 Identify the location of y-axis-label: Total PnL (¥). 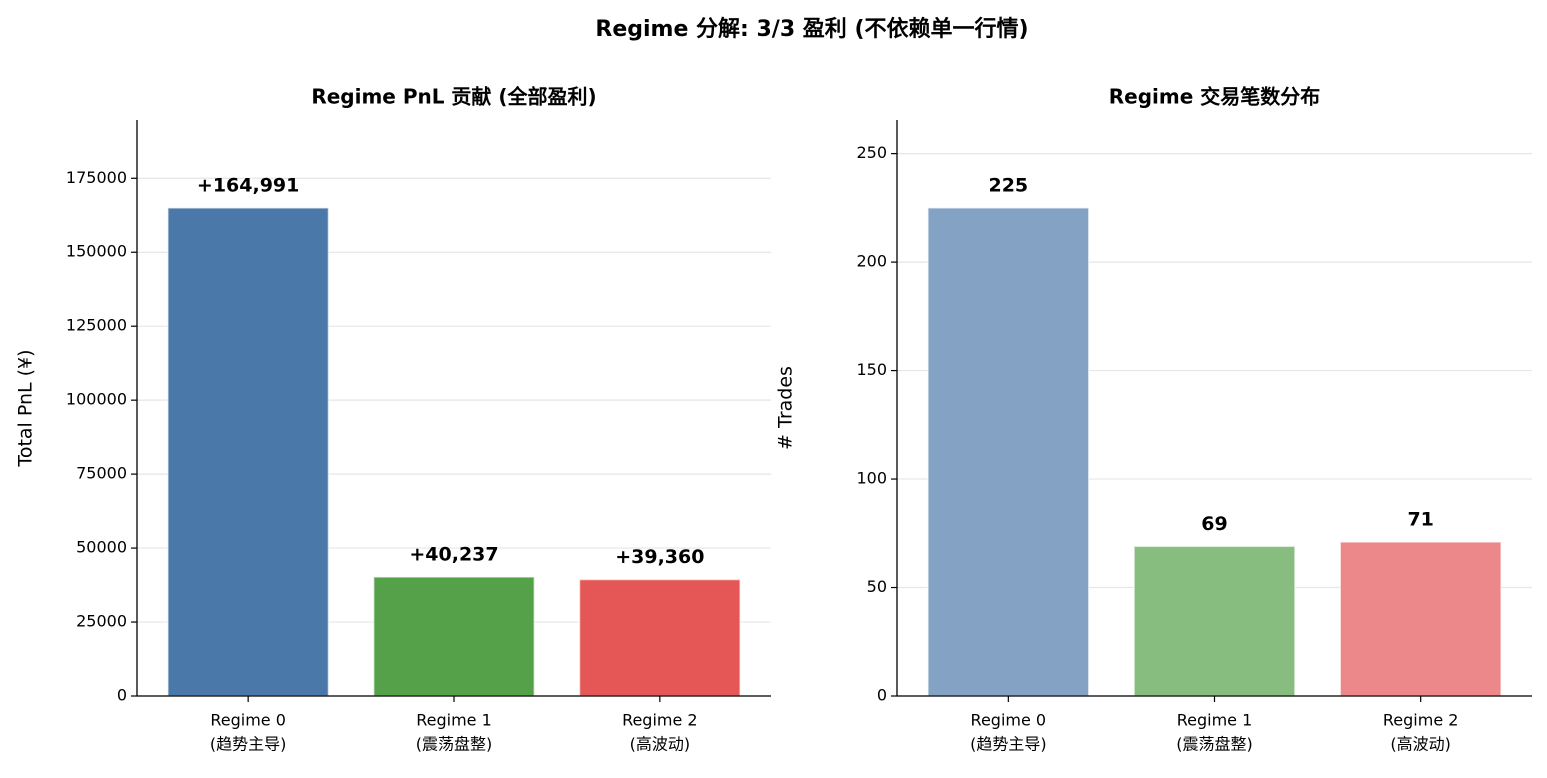
(26, 408).